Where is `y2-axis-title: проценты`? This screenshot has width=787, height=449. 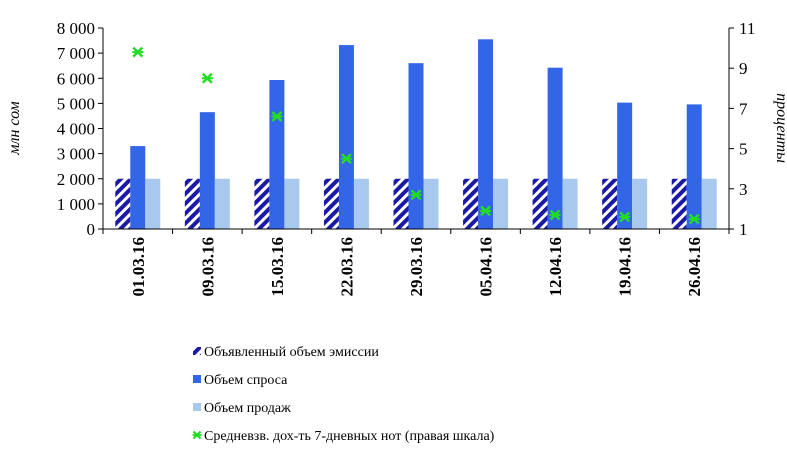 y2-axis-title: проценты is located at coordinates (780, 128).